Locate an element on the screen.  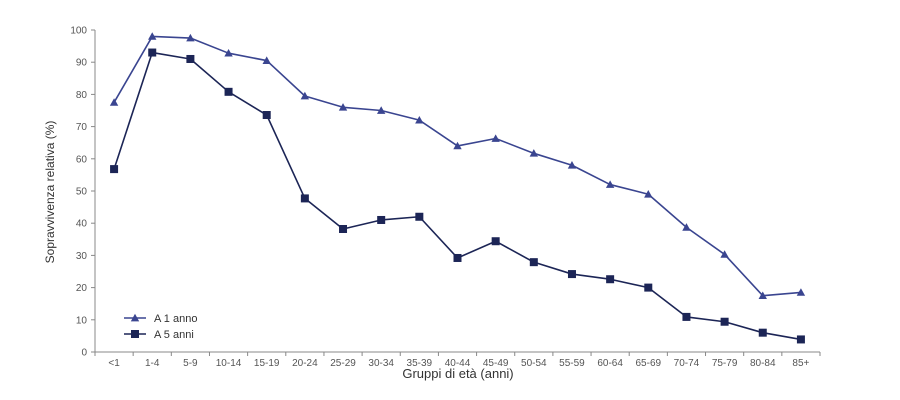
x-tick-label: 40-44 is located at coordinates (458, 363).